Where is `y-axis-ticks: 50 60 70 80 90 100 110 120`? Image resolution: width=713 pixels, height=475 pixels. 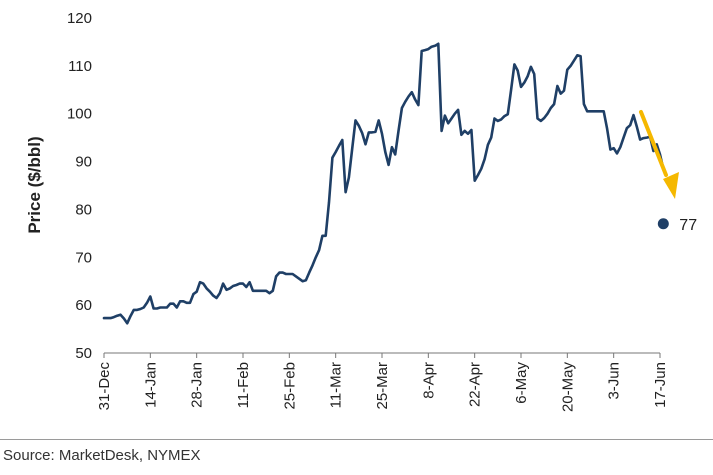 y-axis-ticks: 50 60 70 80 90 100 110 120 is located at coordinates (79, 186).